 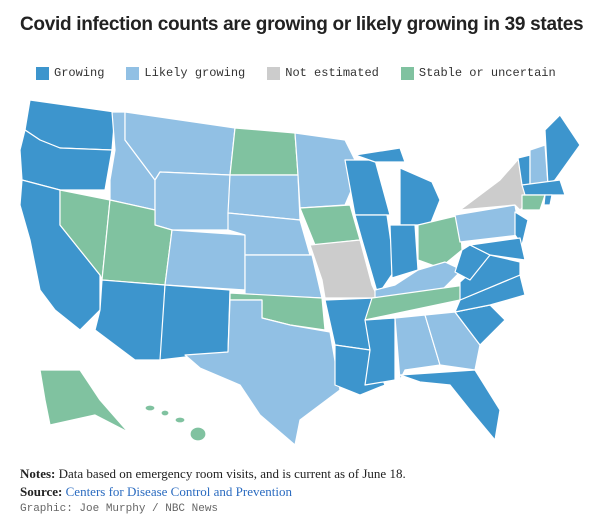 I want to click on legend-item: Not estimated, so click(x=323, y=73).